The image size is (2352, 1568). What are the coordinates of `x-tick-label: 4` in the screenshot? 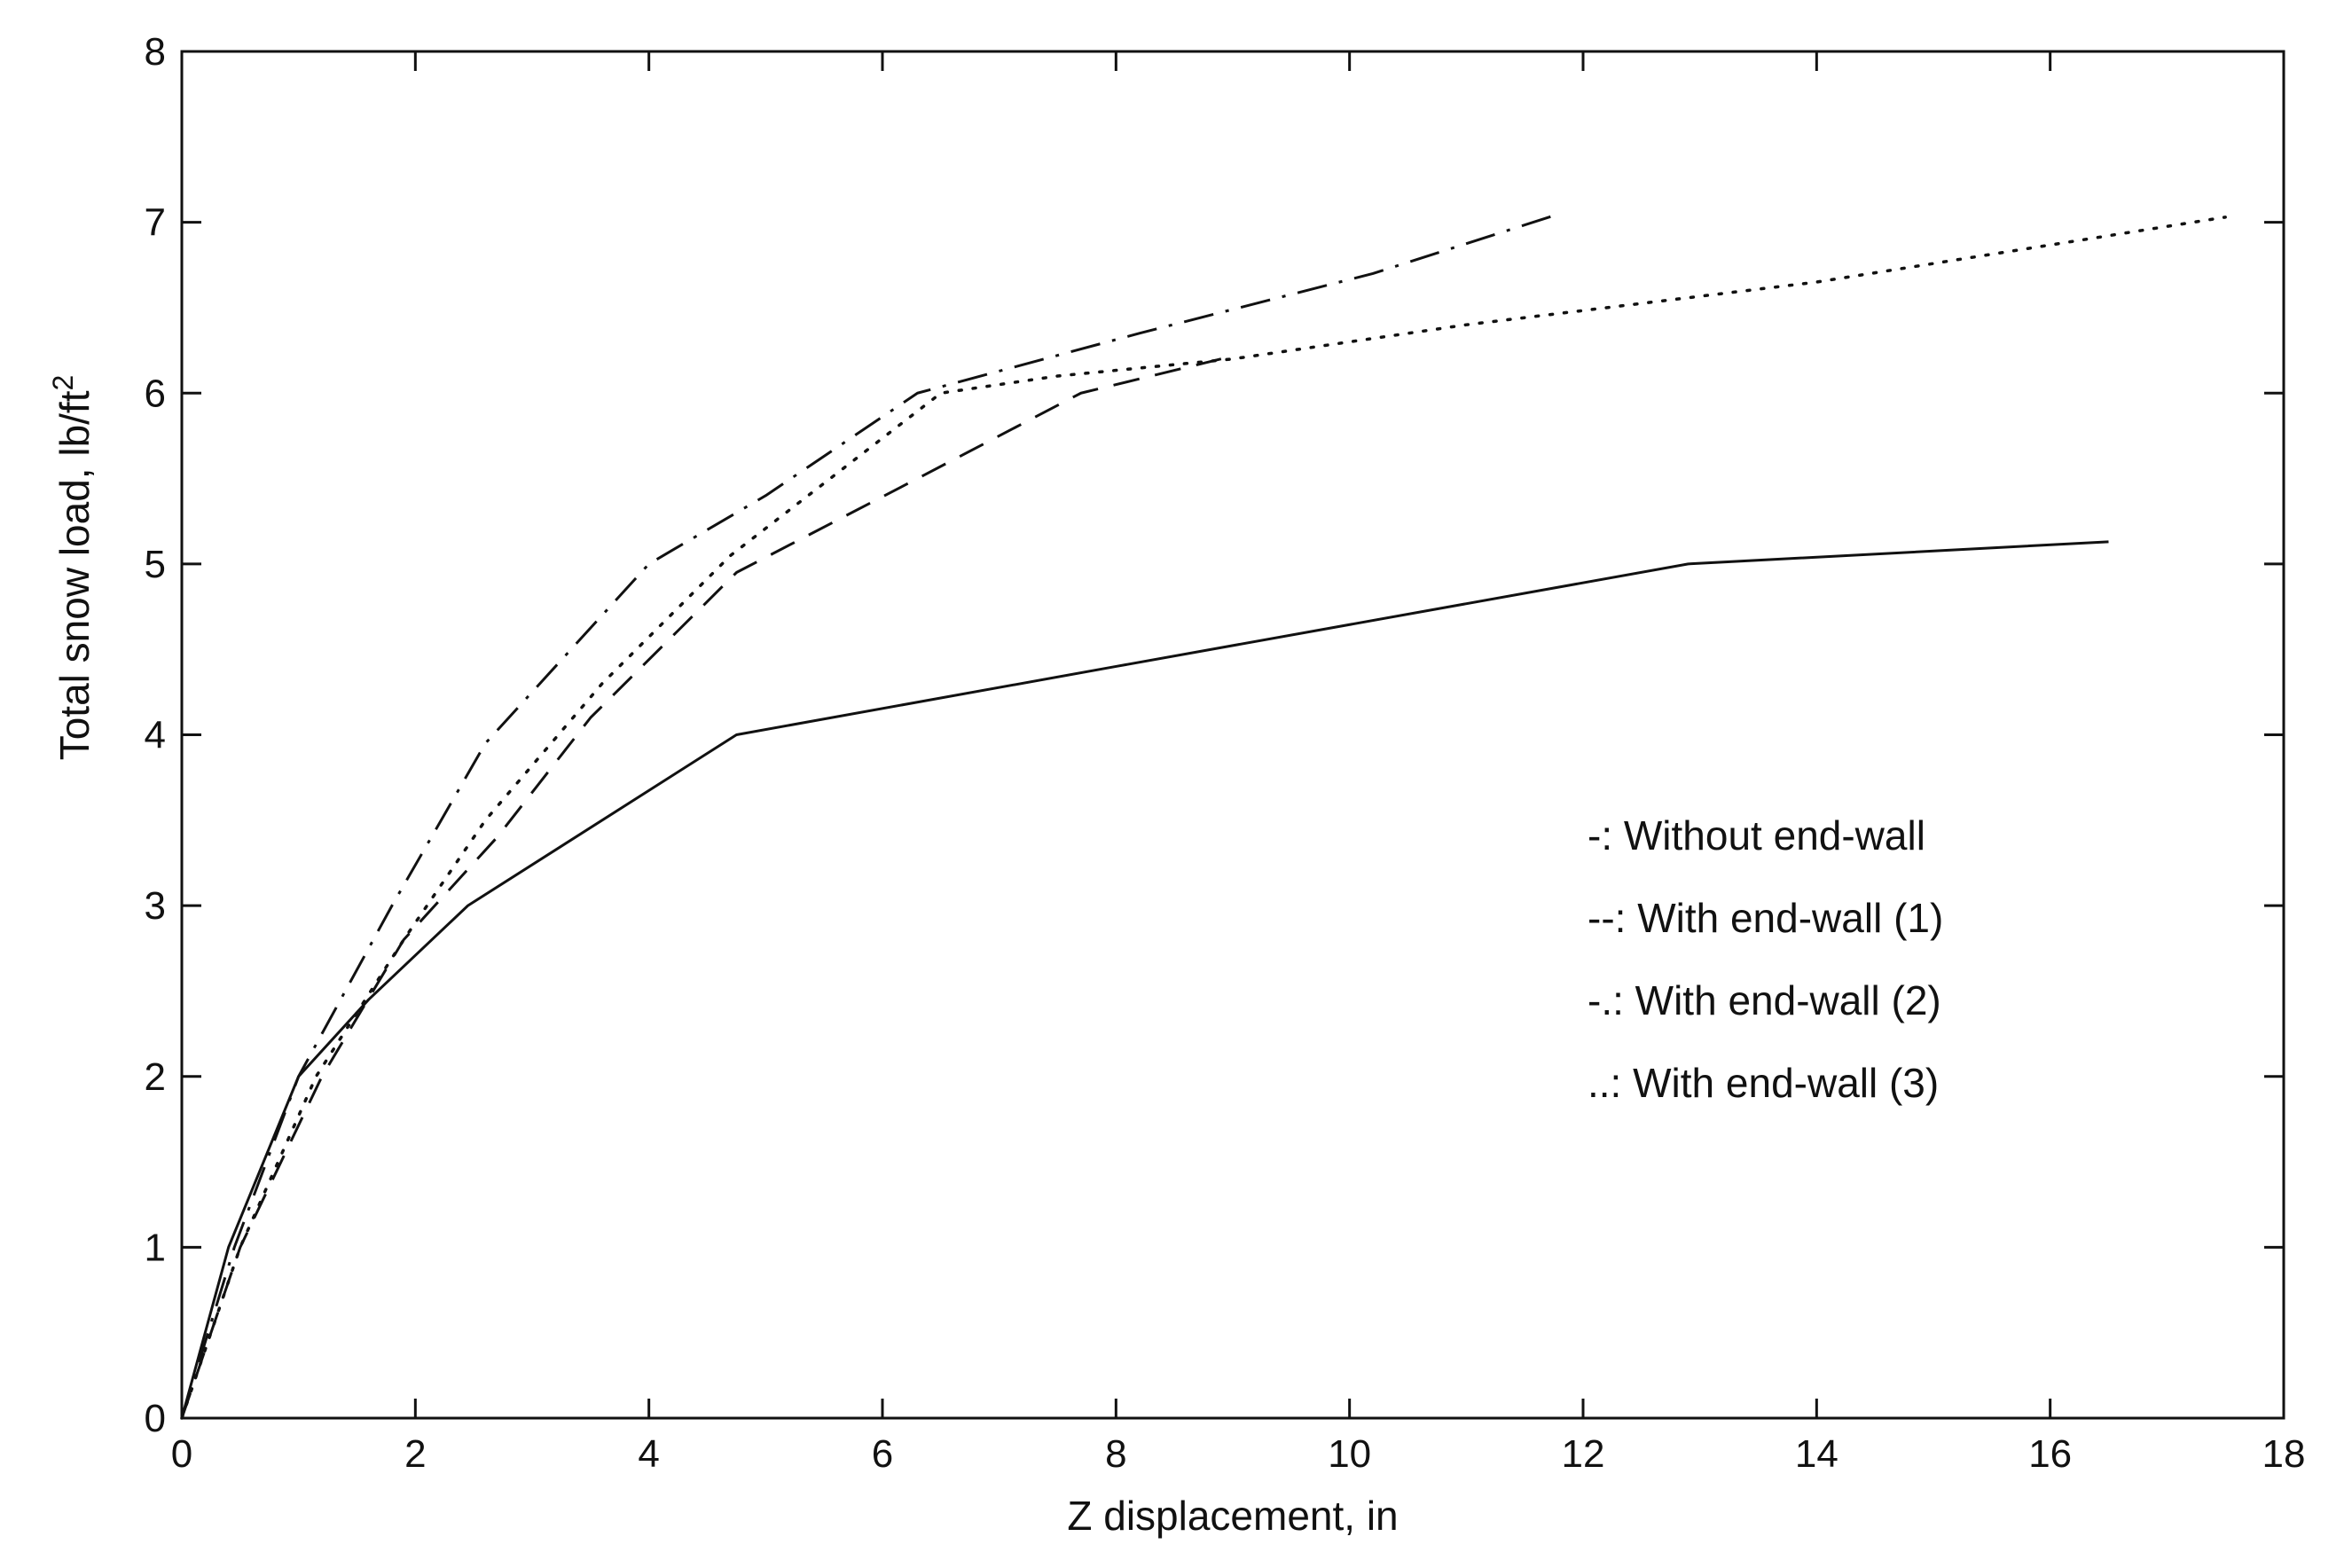 It's located at (648, 1454).